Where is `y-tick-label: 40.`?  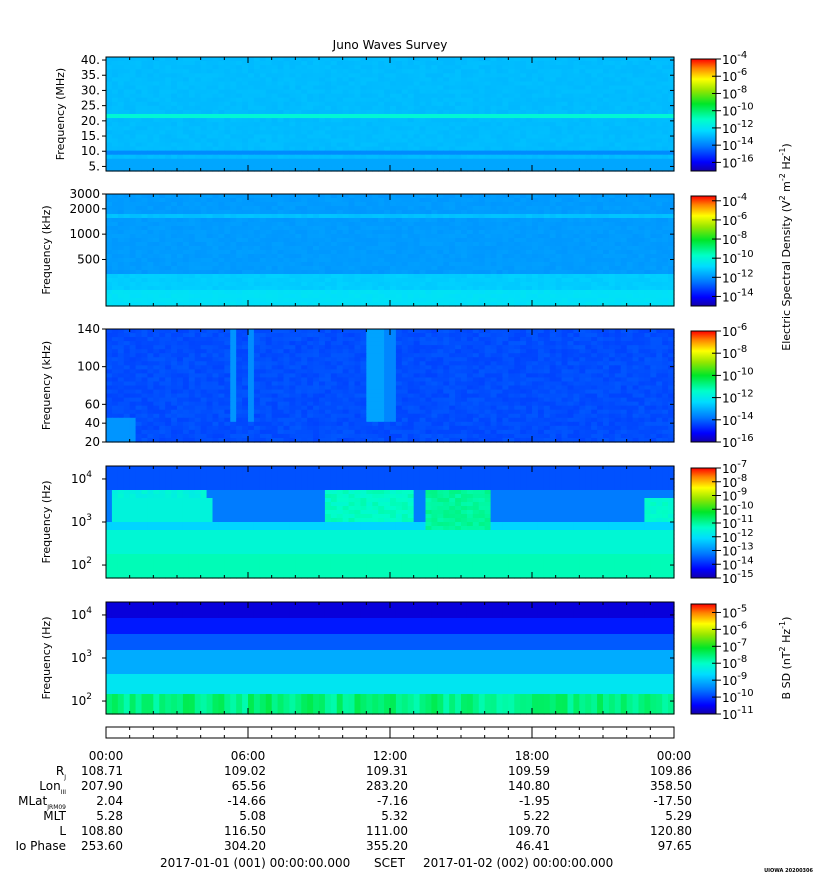
y-tick-label: 40. is located at coordinates (90, 60).